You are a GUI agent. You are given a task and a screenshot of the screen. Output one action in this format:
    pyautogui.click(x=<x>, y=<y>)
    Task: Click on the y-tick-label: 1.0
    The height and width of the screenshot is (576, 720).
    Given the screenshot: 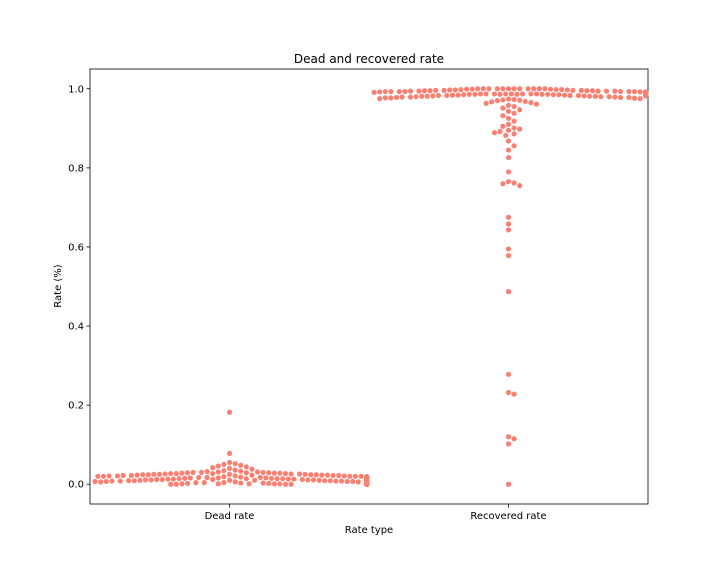 What is the action you would take?
    pyautogui.click(x=76, y=89)
    